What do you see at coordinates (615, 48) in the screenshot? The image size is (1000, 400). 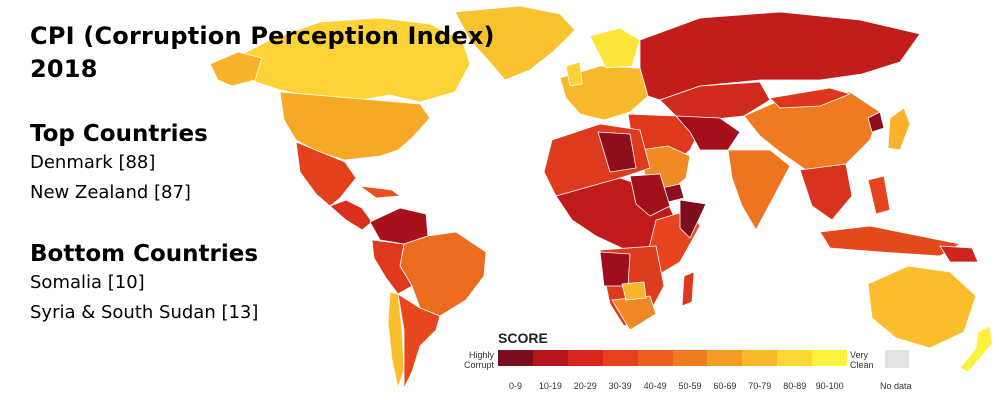 I see `scandinavia-region` at bounding box center [615, 48].